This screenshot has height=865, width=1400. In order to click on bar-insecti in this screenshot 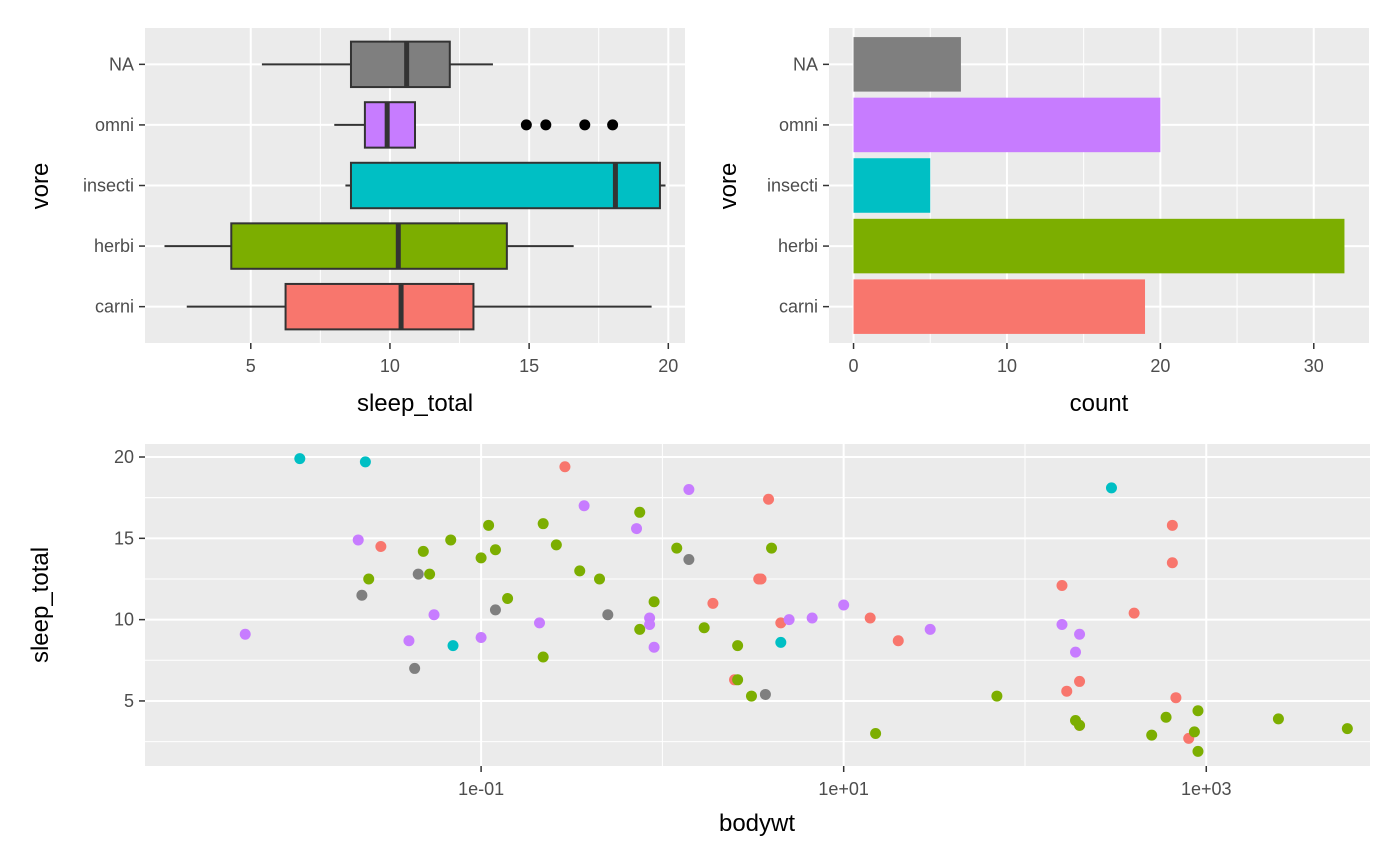, I will do `click(892, 185)`.